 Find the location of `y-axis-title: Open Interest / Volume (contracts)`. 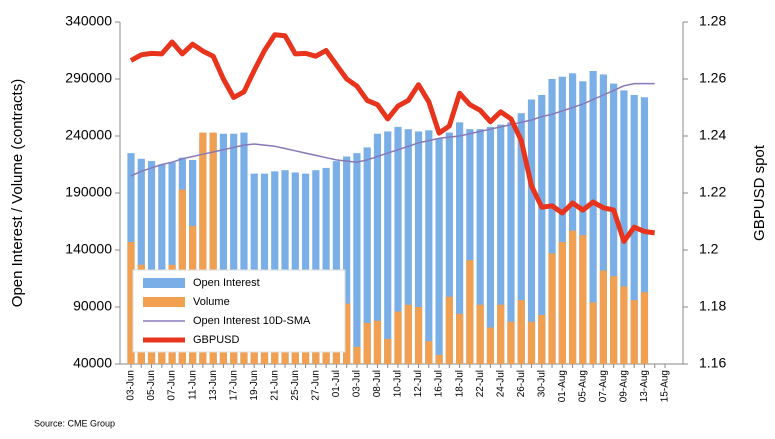

y-axis-title: Open Interest / Volume (contracts) is located at coordinates (17, 193).